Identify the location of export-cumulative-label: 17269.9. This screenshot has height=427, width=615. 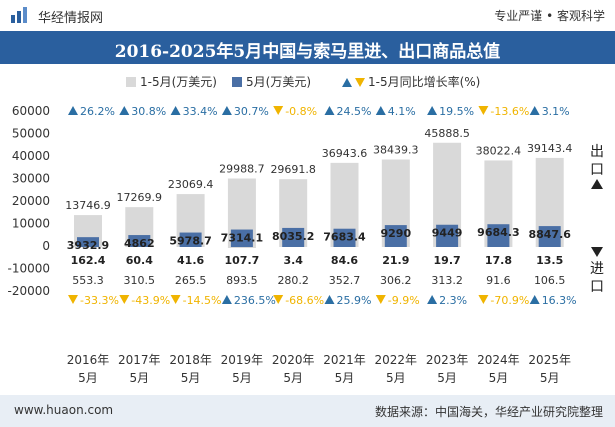
(140, 197).